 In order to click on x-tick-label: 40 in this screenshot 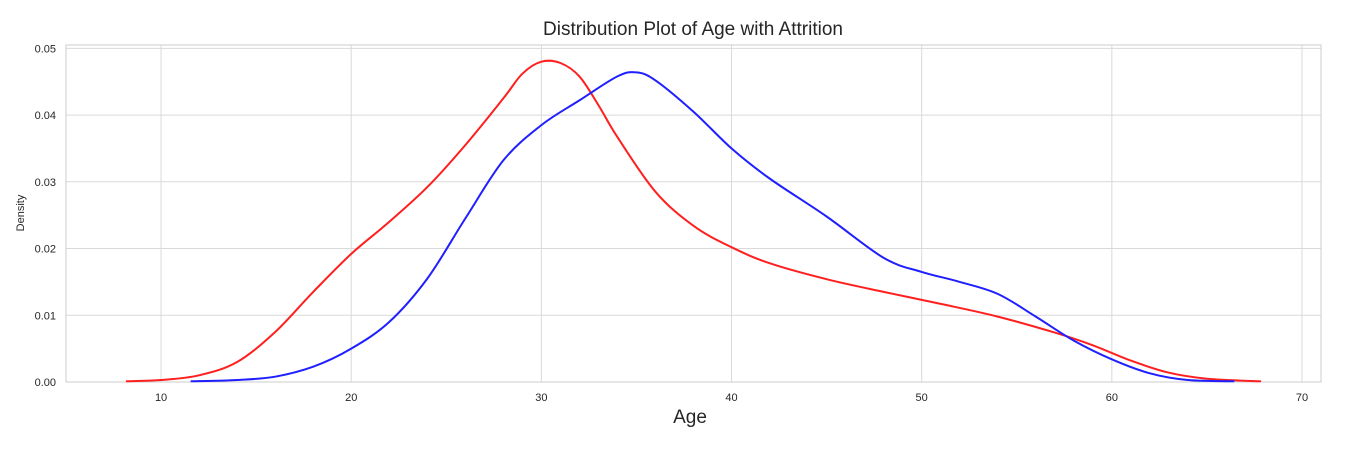, I will do `click(731, 398)`.